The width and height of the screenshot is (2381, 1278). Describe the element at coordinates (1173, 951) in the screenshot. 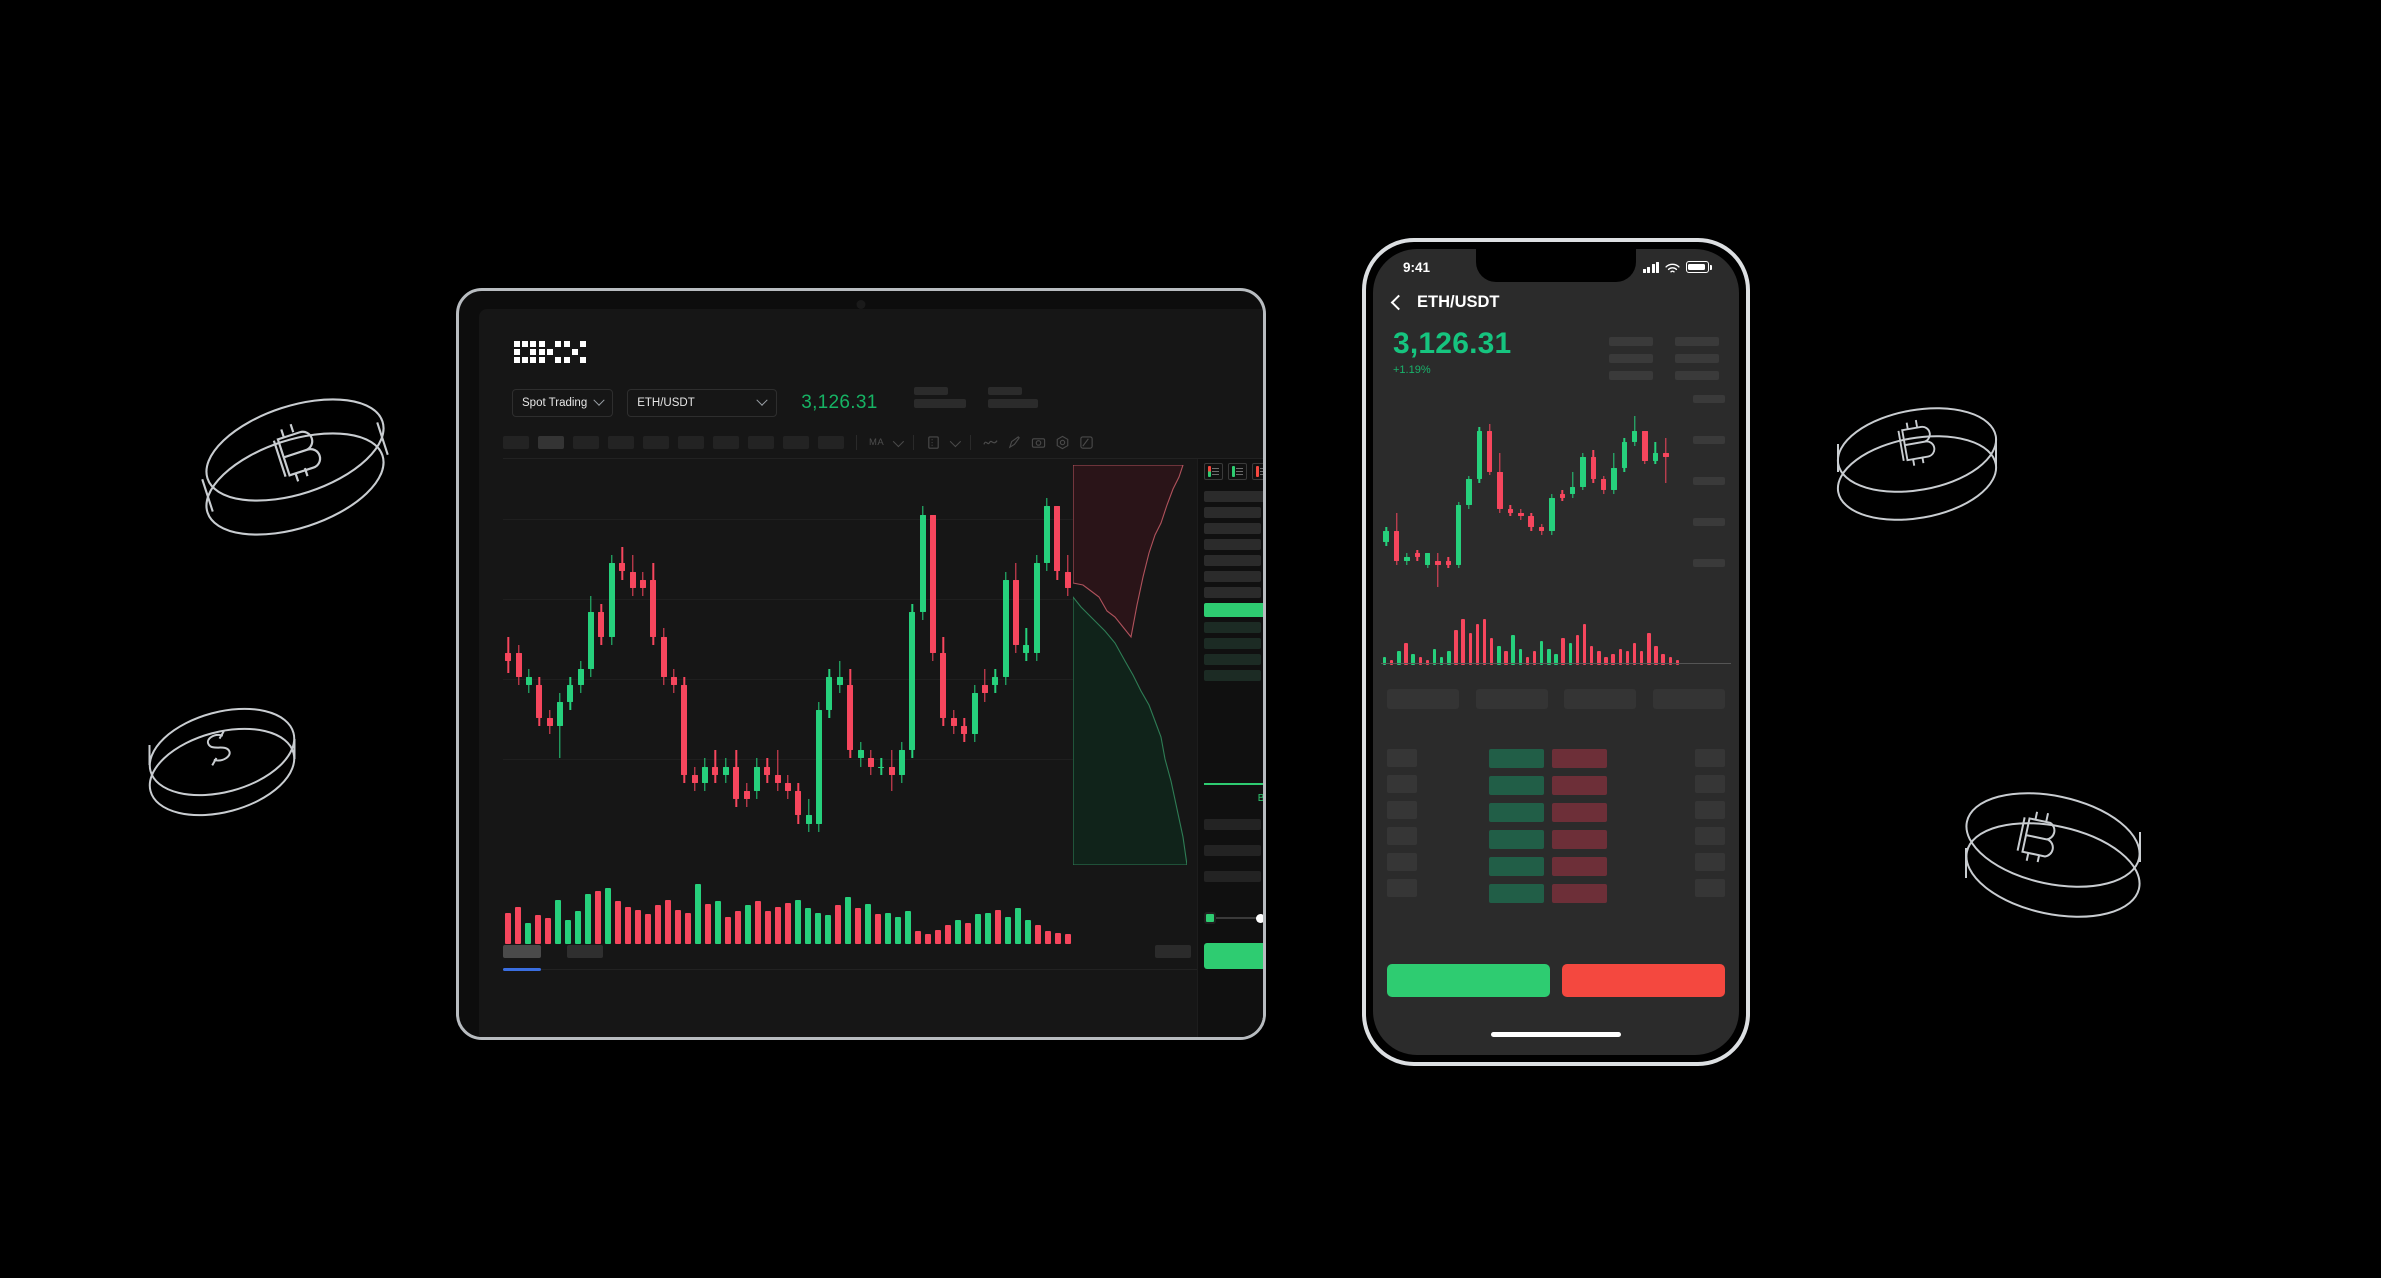

I see `bottom-tab-placeholder` at that location.